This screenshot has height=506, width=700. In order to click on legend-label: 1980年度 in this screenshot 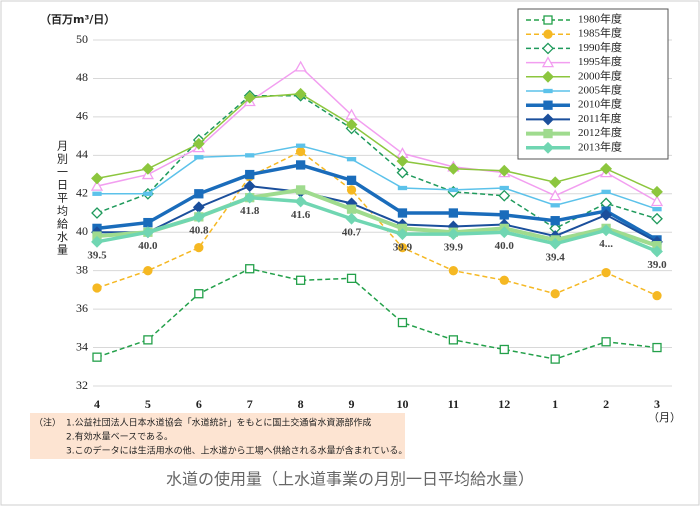, I will do `click(600, 19)`.